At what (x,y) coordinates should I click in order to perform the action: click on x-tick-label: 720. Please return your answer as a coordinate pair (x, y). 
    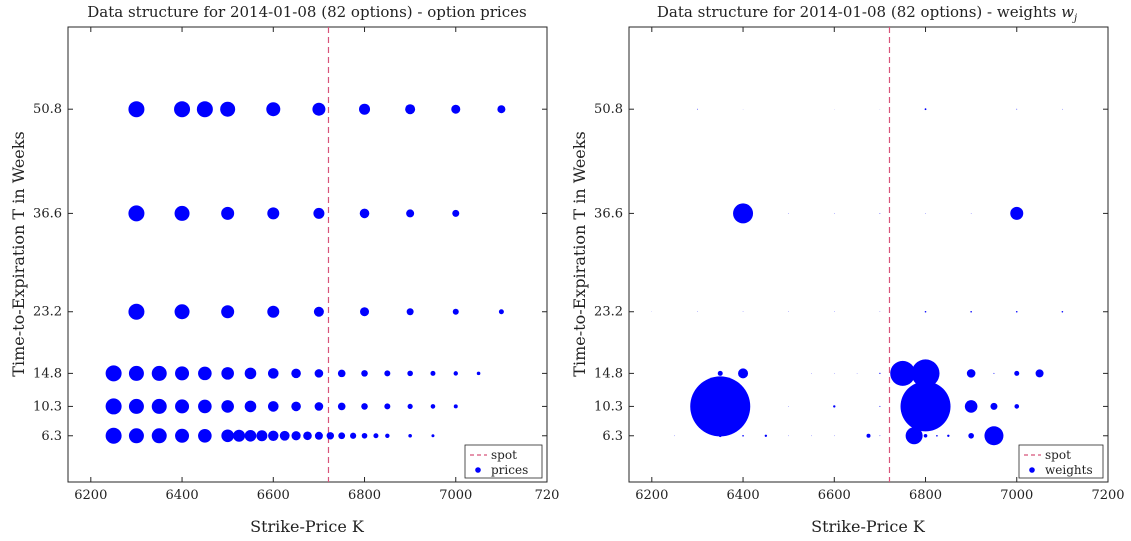
    Looking at the image, I should click on (547, 495).